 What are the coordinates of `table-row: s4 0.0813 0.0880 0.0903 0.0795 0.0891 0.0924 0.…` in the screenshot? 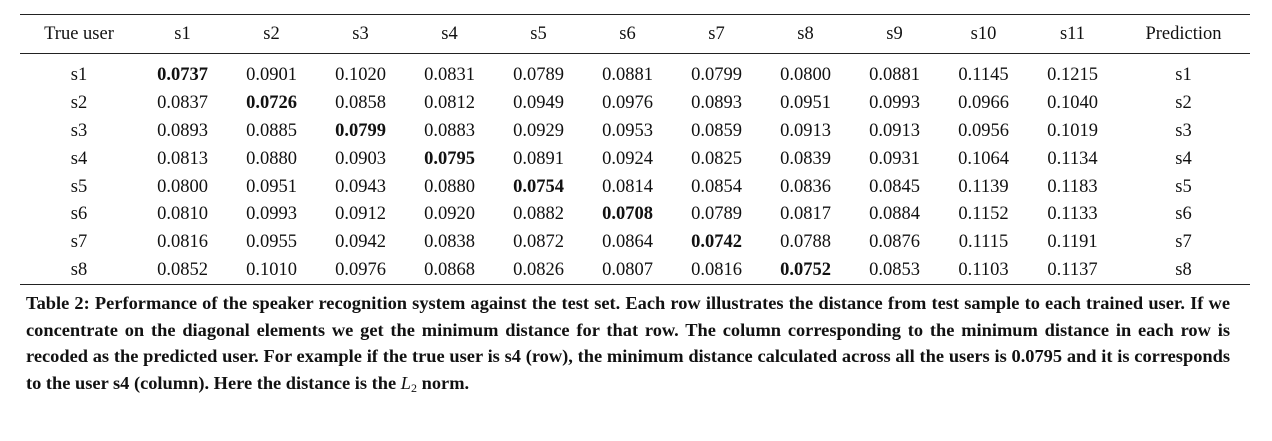 It's located at (635, 159).